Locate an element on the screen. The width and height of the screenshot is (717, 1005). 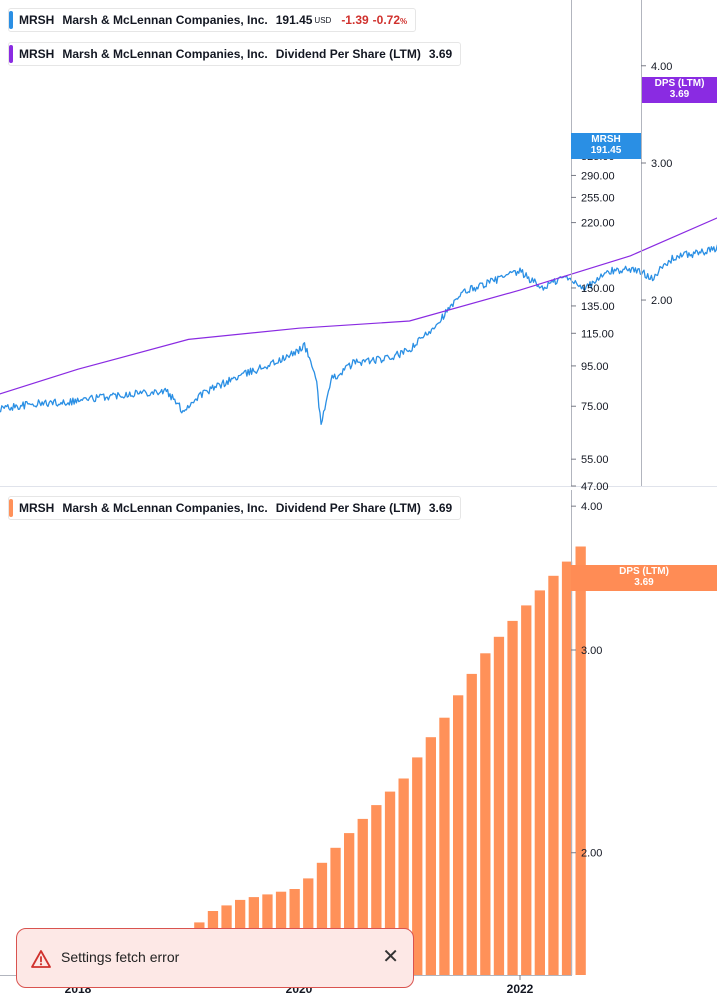
dividend-tick-label: 2.00 is located at coordinates (591, 854).